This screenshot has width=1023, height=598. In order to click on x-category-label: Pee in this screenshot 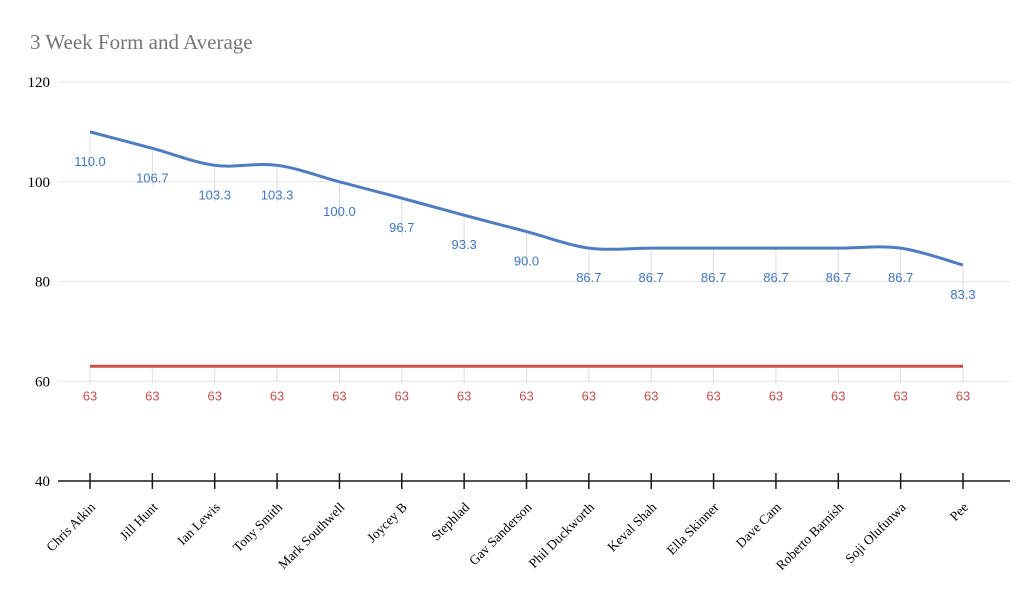, I will do `click(959, 512)`.